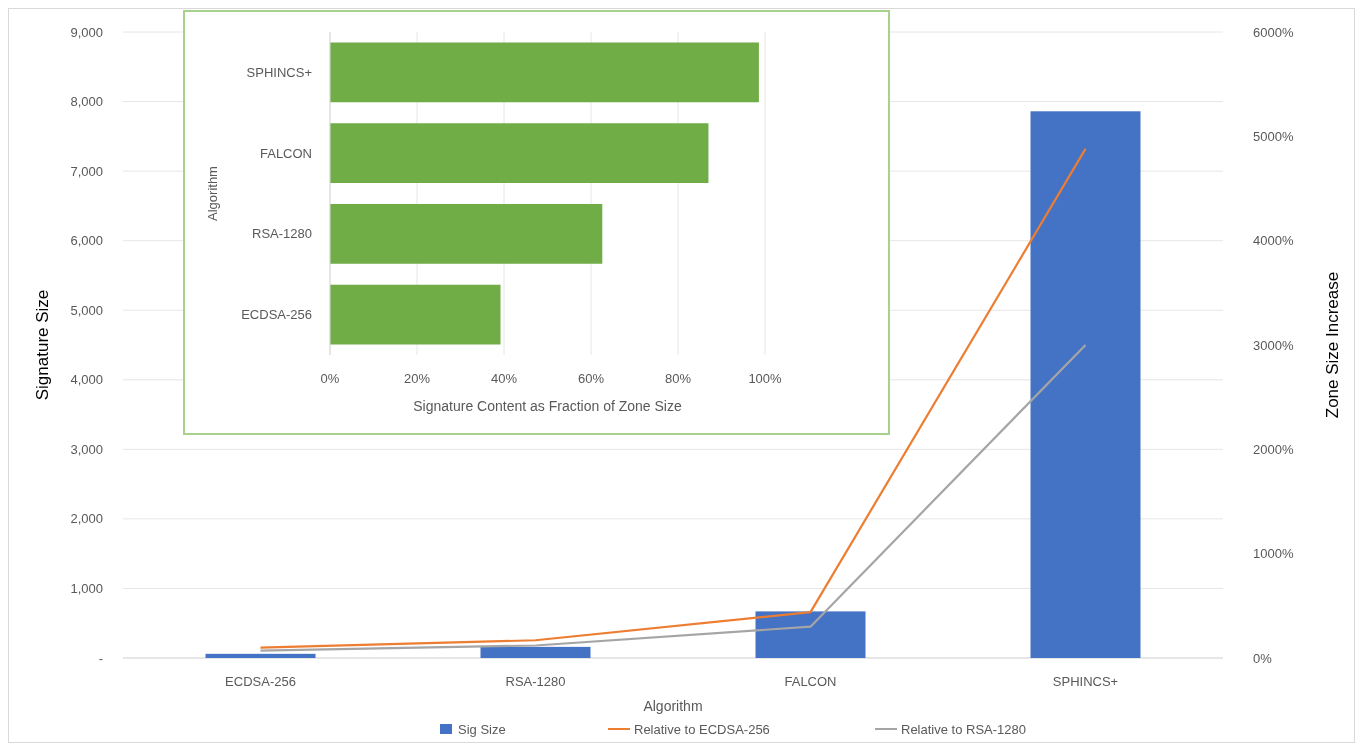 The width and height of the screenshot is (1363, 751). What do you see at coordinates (1273, 32) in the screenshot?
I see `y2-tick-label: 6000%` at bounding box center [1273, 32].